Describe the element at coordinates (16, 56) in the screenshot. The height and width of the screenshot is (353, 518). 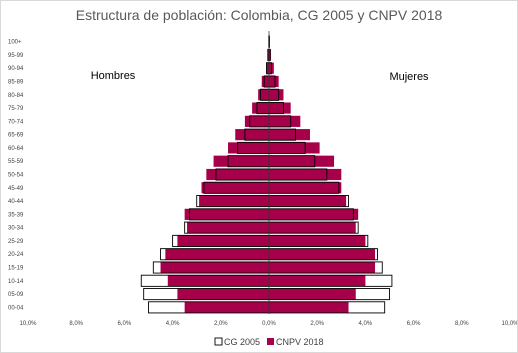
I see `age-label-95-99: 95-99` at that location.